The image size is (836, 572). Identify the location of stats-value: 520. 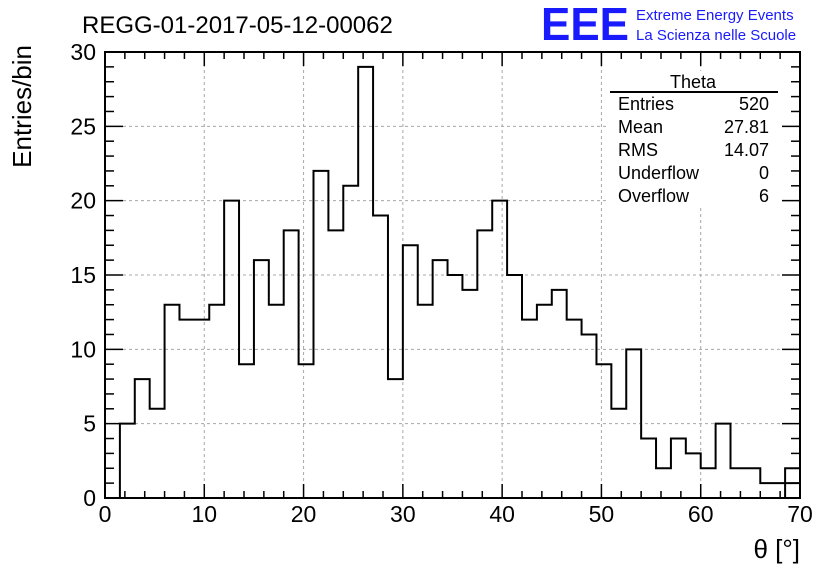
(754, 104).